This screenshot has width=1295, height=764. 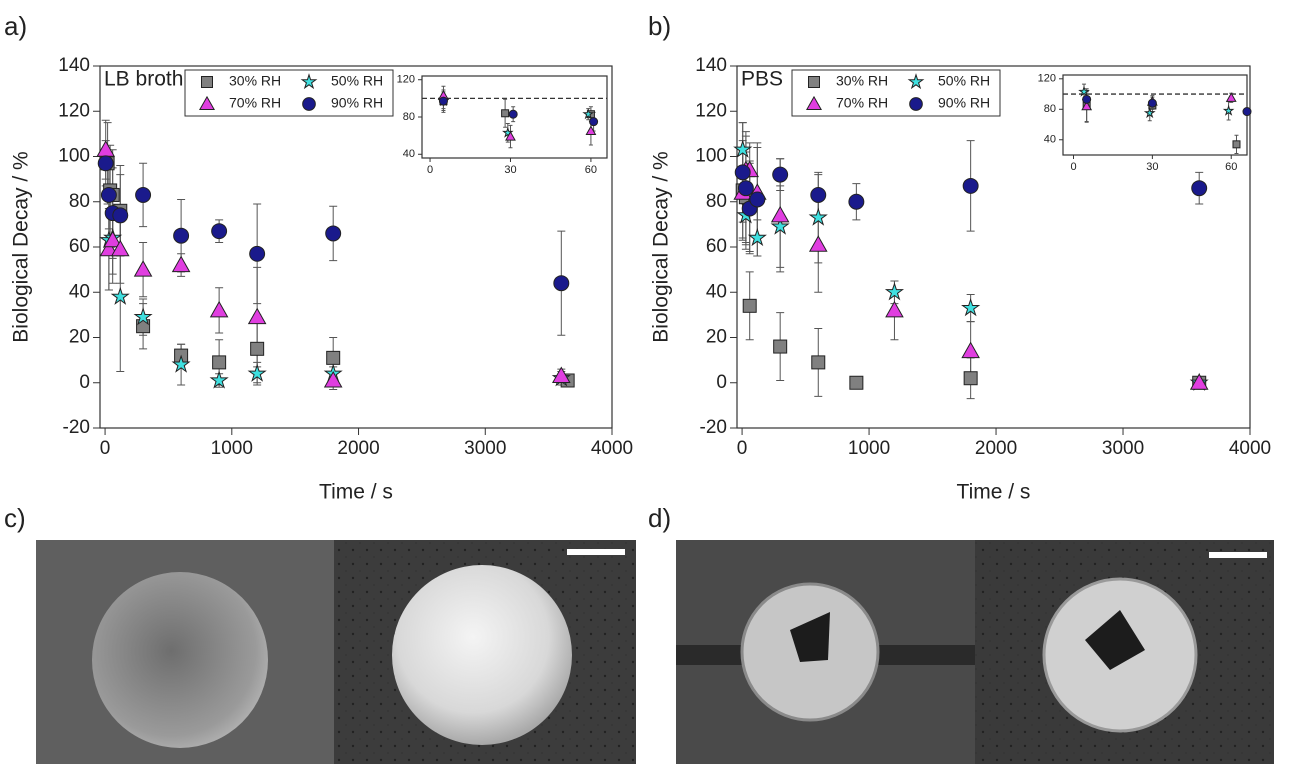 What do you see at coordinates (716, 246) in the screenshot?
I see `y-tick-label: 60` at bounding box center [716, 246].